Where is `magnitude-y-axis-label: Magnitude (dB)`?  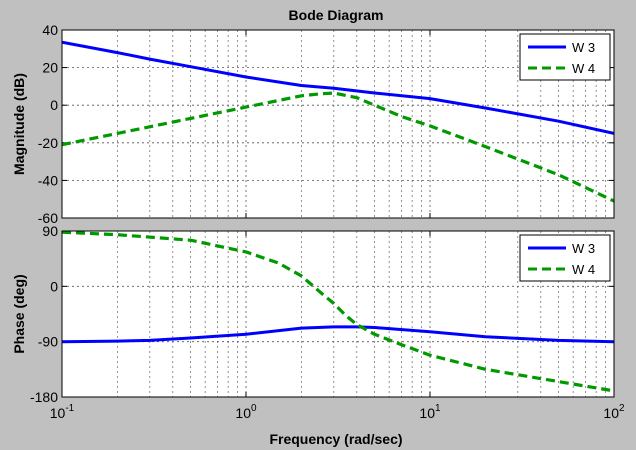
magnitude-y-axis-label: Magnitude (dB) is located at coordinates (19, 124).